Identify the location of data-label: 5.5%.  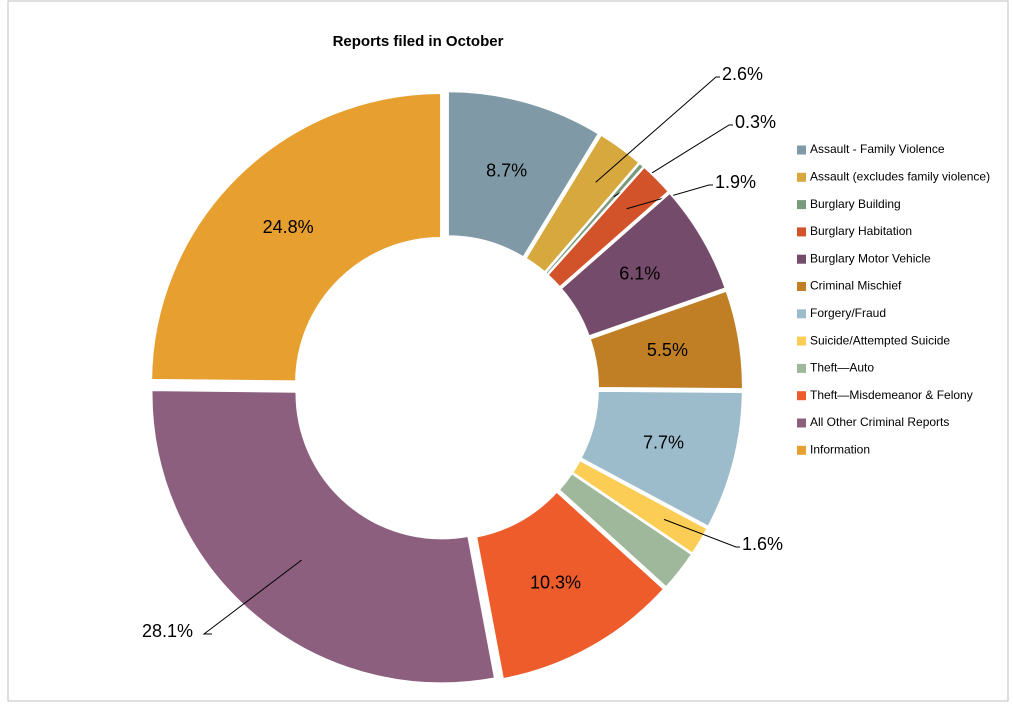
(667, 350).